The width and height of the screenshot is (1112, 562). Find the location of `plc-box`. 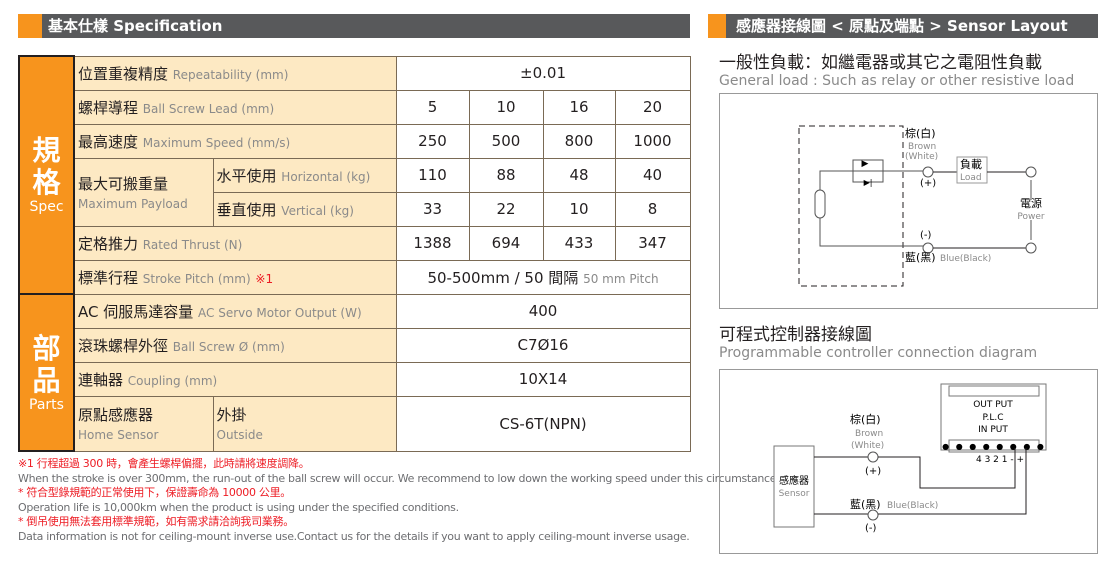

plc-box is located at coordinates (993, 417).